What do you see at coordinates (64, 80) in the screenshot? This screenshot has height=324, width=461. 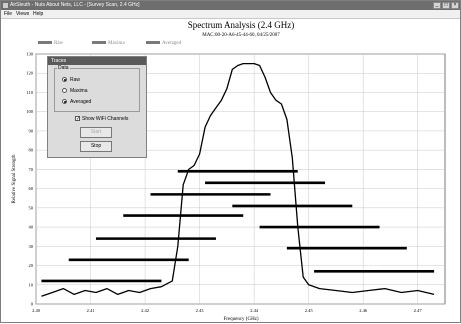 I see `raw-radio` at bounding box center [64, 80].